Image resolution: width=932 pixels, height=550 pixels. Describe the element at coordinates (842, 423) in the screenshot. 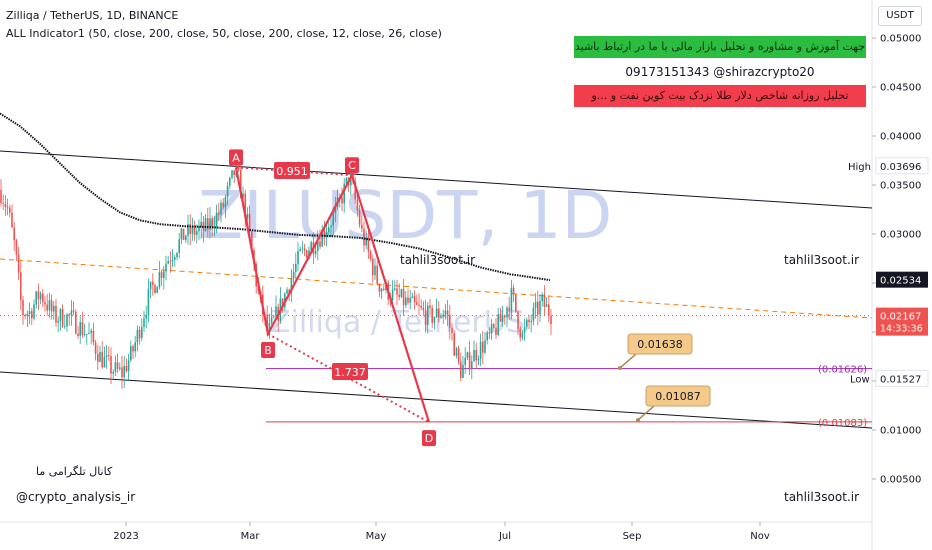

I see `level-label: (0.01083)` at that location.